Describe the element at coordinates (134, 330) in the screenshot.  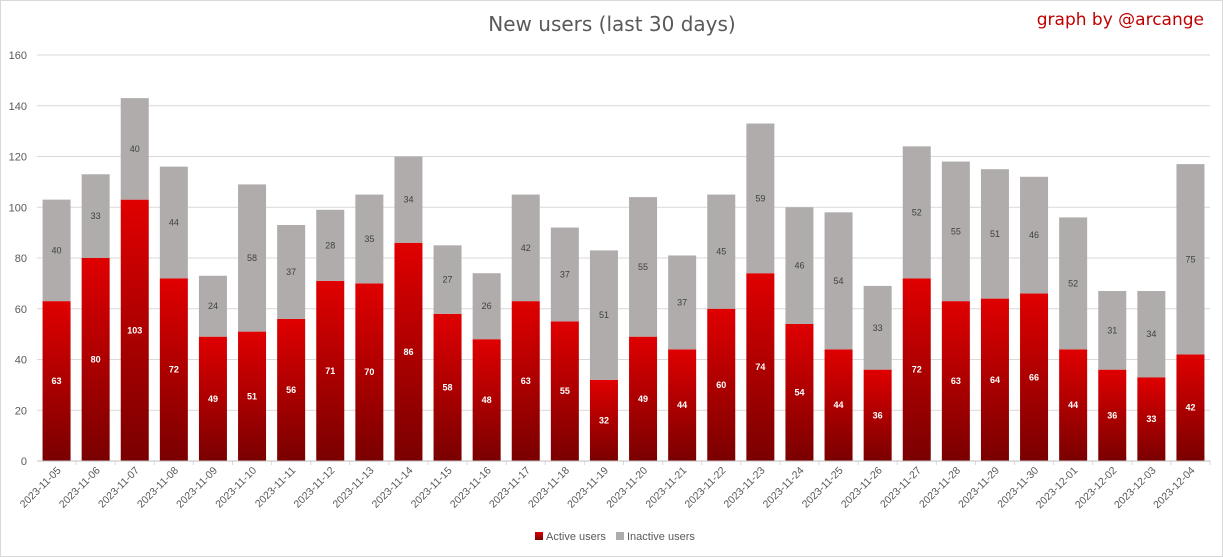
I see `data-label-active: 103` at that location.